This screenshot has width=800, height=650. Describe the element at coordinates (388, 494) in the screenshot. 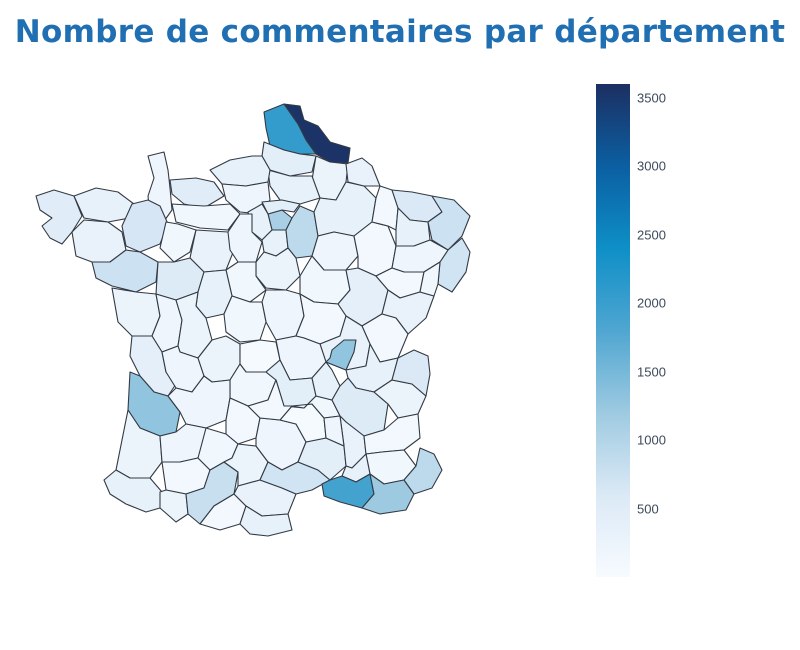

I see `department-var: Var: 1200` at that location.